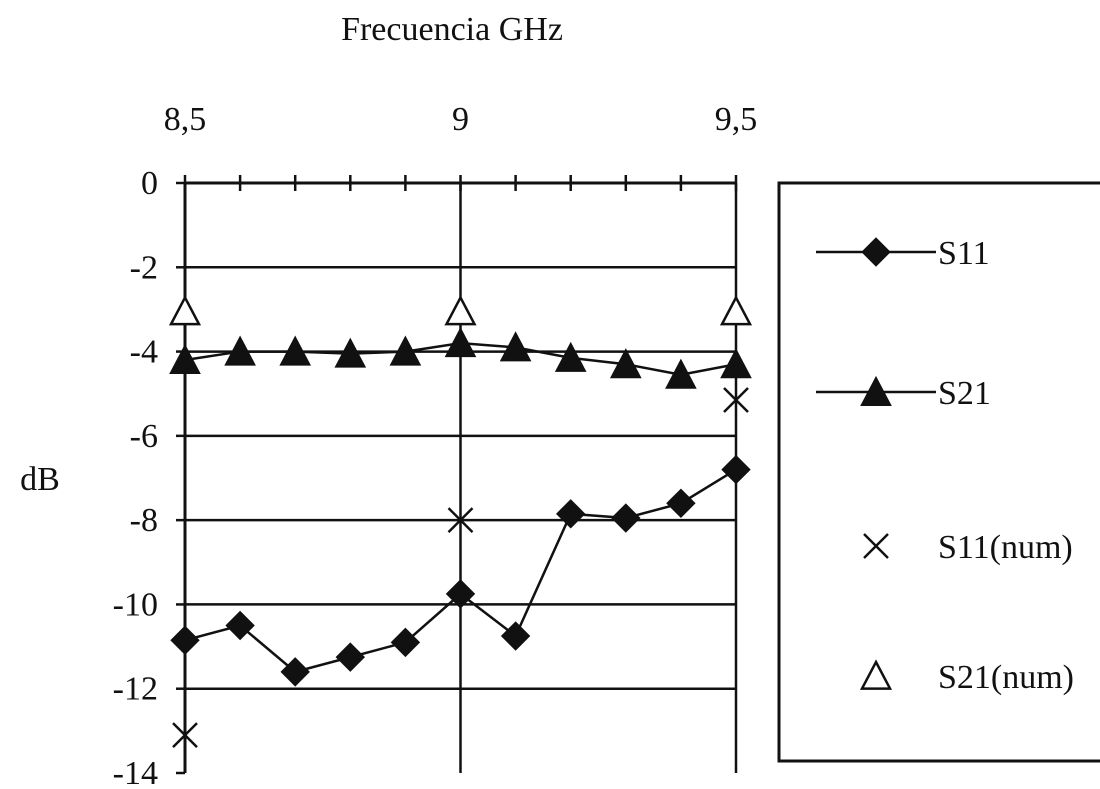  Describe the element at coordinates (135, 604) in the screenshot. I see `y-tick-label: -10` at that location.